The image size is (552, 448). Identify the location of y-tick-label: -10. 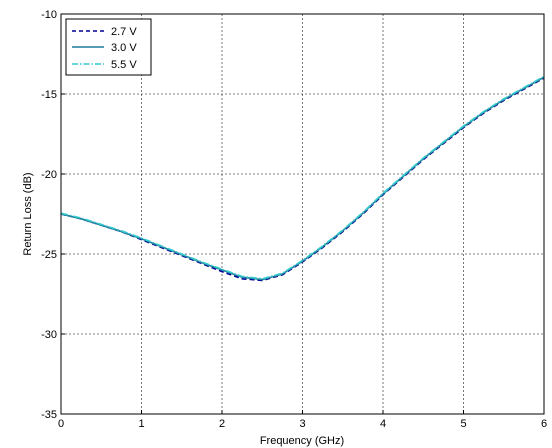
(49, 15).